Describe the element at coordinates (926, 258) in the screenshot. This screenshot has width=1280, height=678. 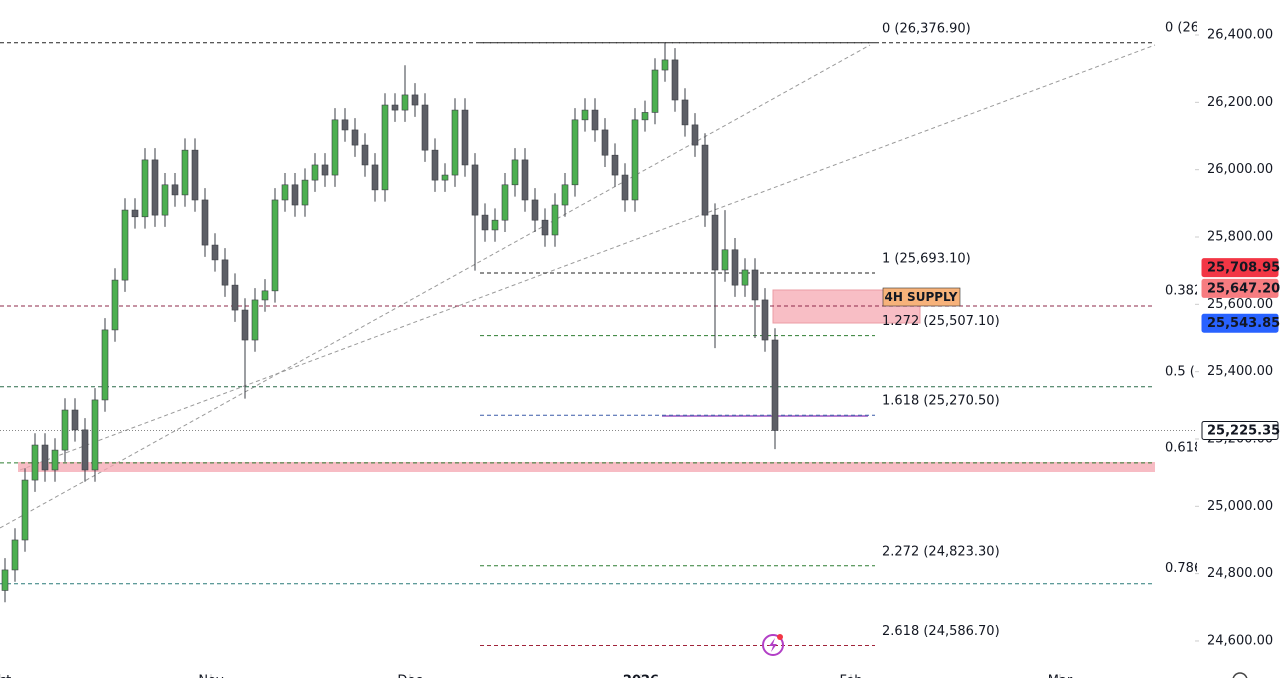
I see `fib-label: 1 (25,693.10)` at that location.